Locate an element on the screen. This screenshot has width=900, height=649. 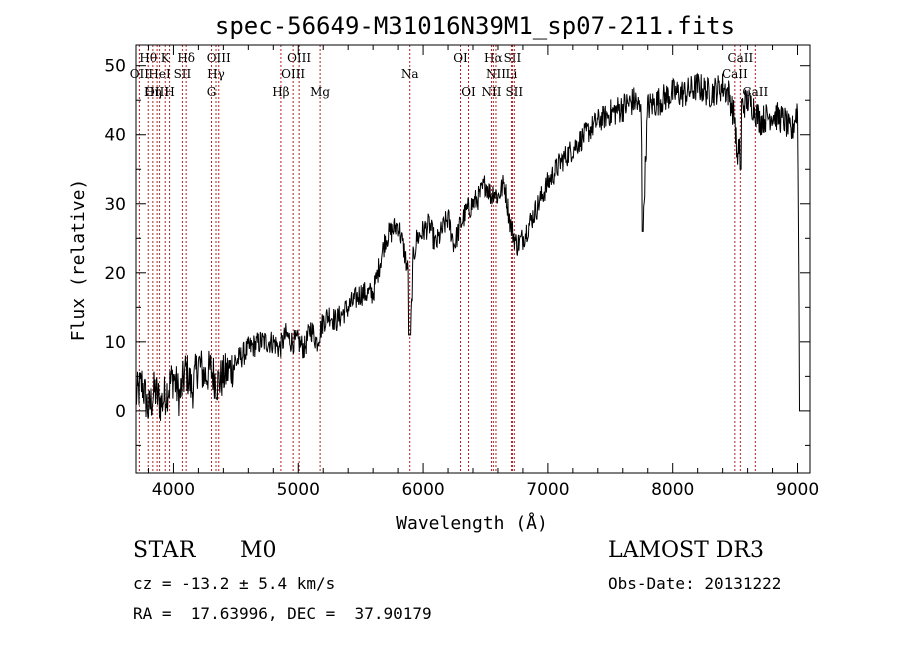
line-label-8: Hδ is located at coordinates (186, 58).